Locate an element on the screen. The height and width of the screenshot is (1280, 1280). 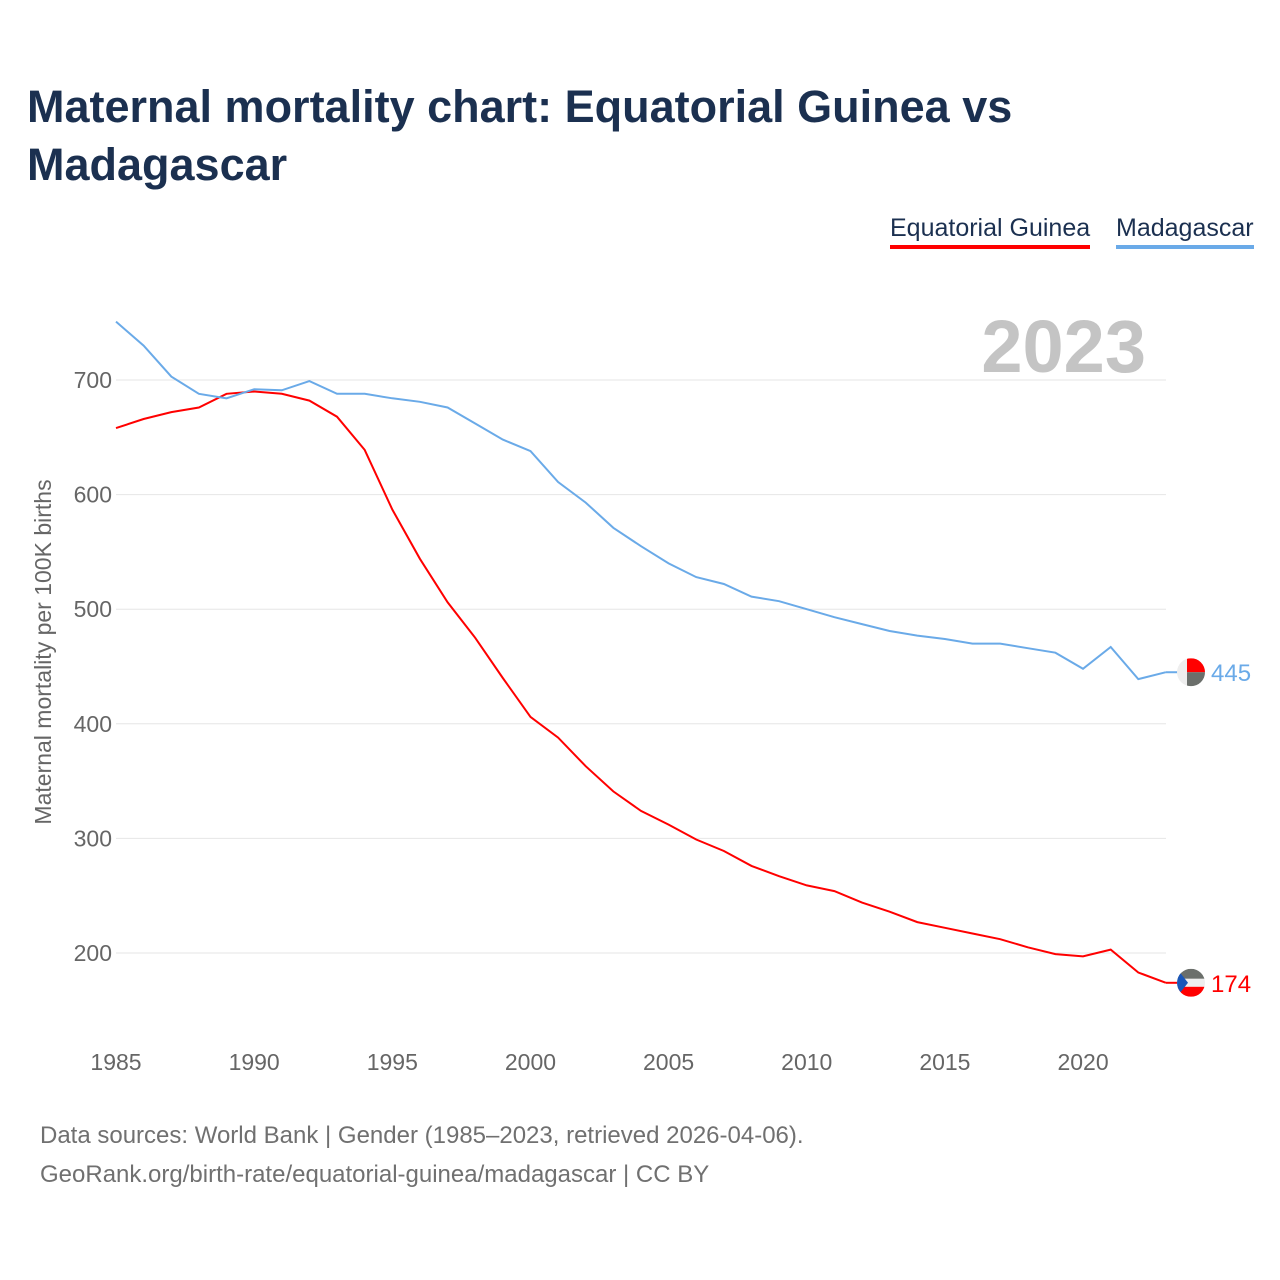
year-label: 2023 is located at coordinates (1063, 346).